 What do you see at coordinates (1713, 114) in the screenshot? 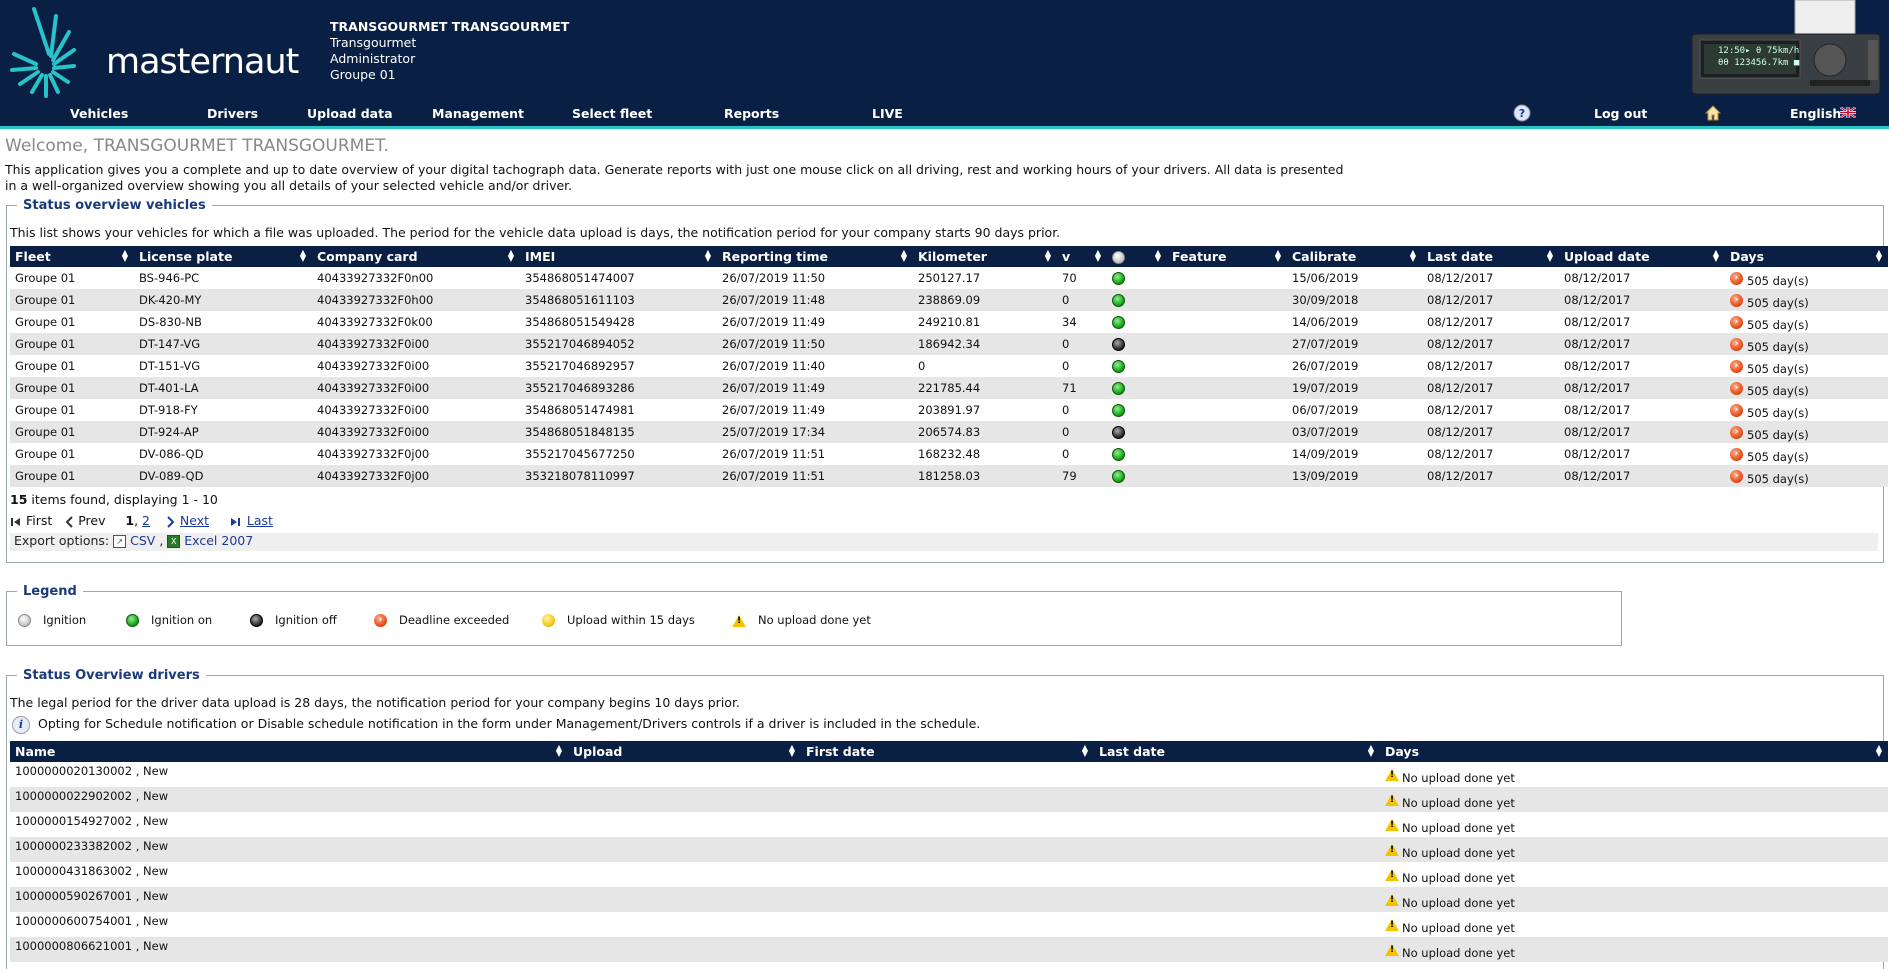
I see `home-icon` at bounding box center [1713, 114].